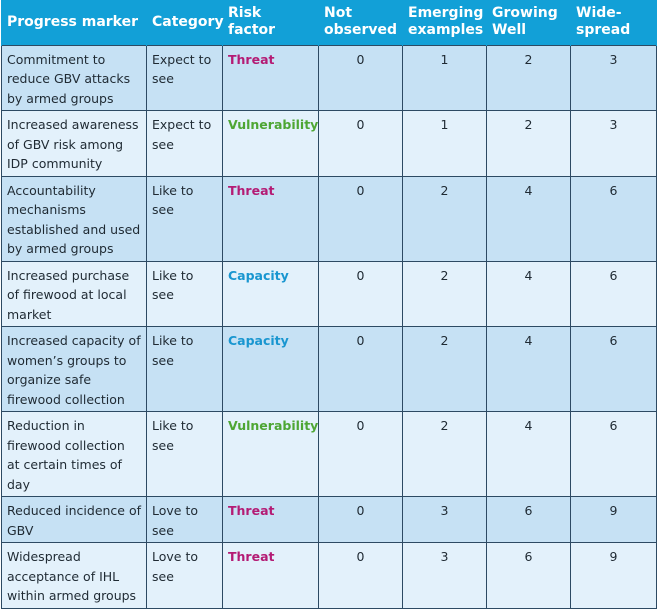 The image size is (657, 609). What do you see at coordinates (528, 143) in the screenshot?
I see `growing-well-cell: 2` at bounding box center [528, 143].